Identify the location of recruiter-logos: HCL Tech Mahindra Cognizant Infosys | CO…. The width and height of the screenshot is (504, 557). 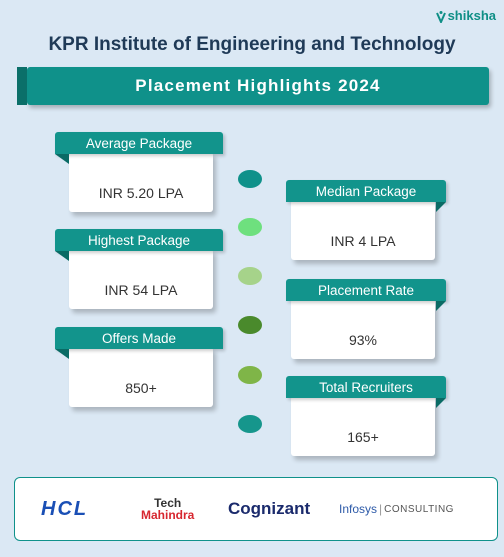
(256, 509).